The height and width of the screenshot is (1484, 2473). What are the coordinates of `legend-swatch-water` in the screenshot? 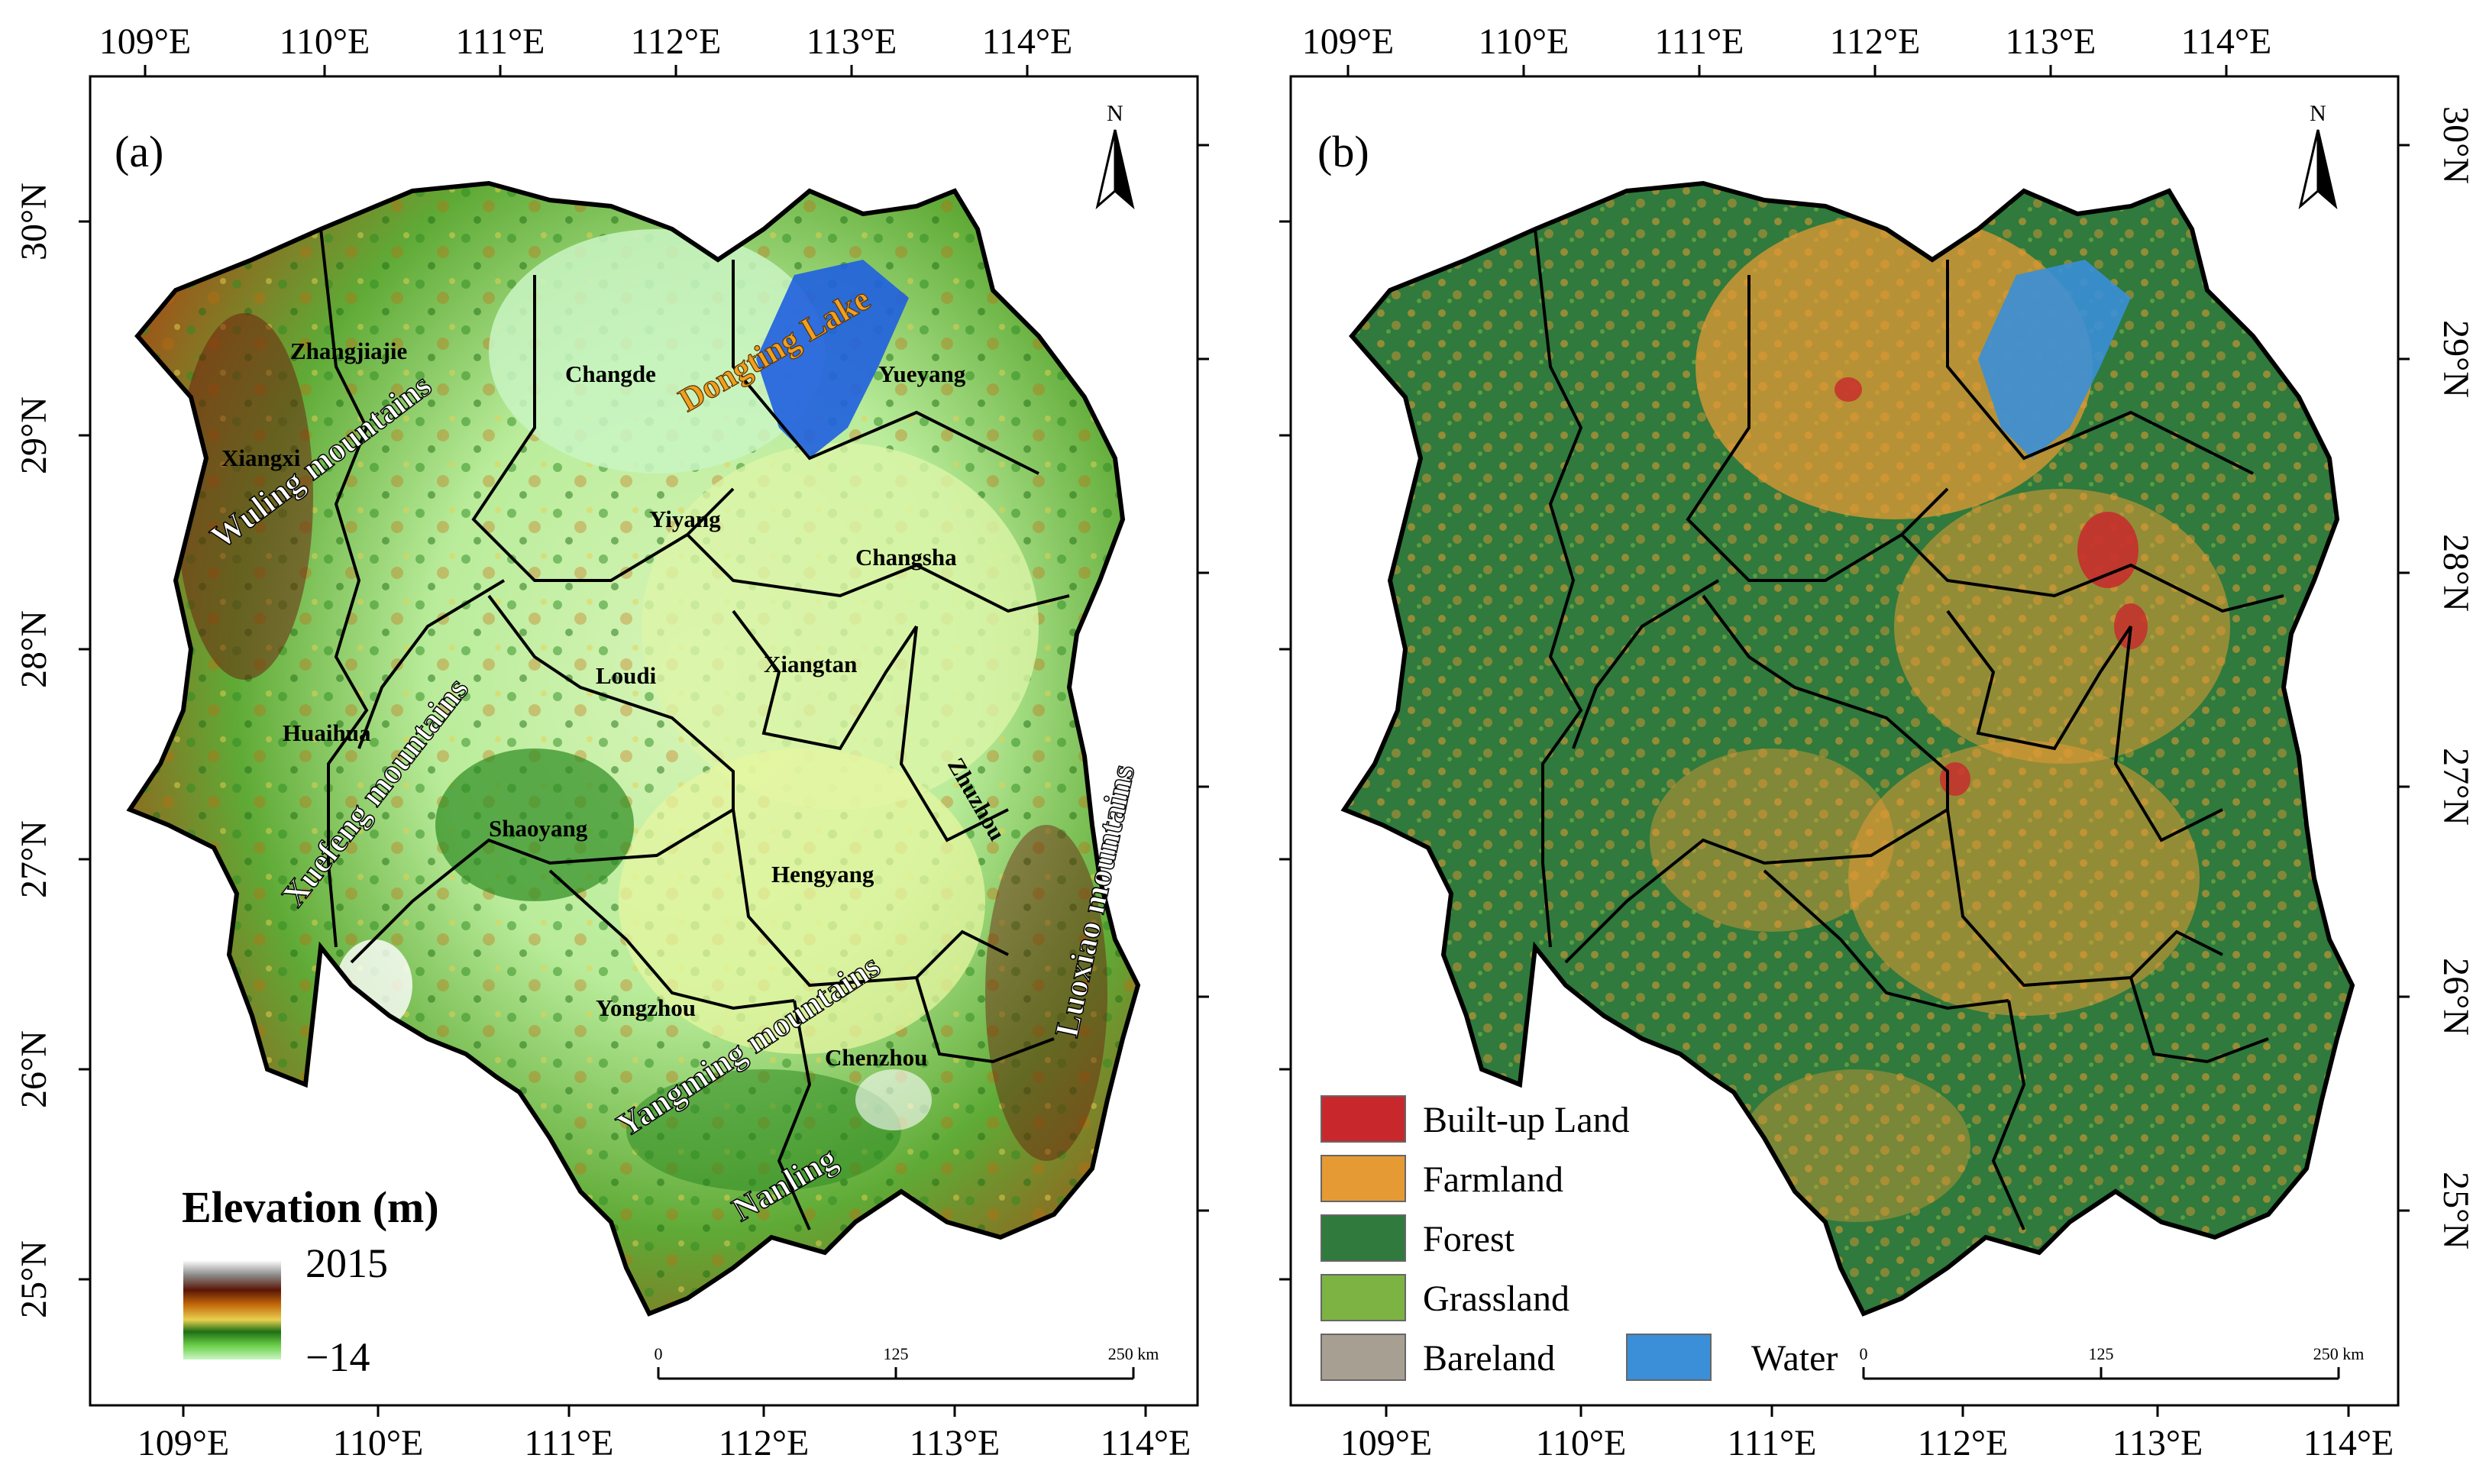 It's located at (1669, 1357).